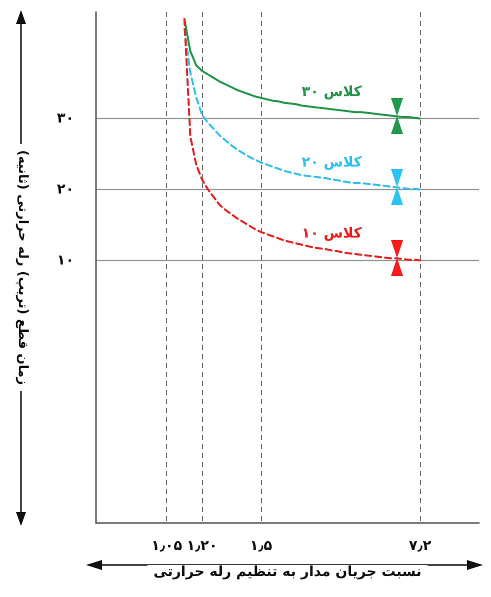 This screenshot has width=491, height=597. I want to click on x-tick-label: ۱٫۲۰, so click(202, 546).